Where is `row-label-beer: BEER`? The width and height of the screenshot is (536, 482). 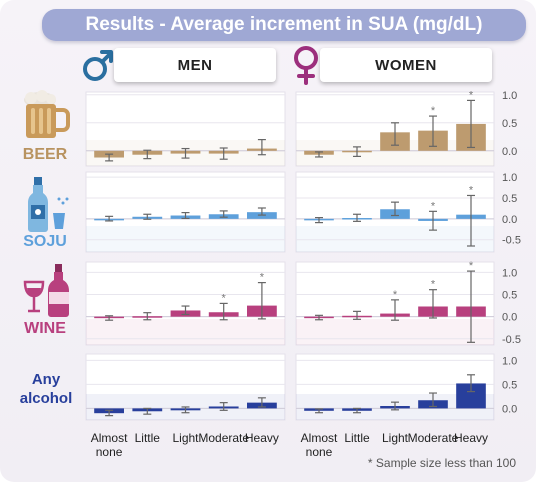 row-label-beer: BEER is located at coordinates (45, 154).